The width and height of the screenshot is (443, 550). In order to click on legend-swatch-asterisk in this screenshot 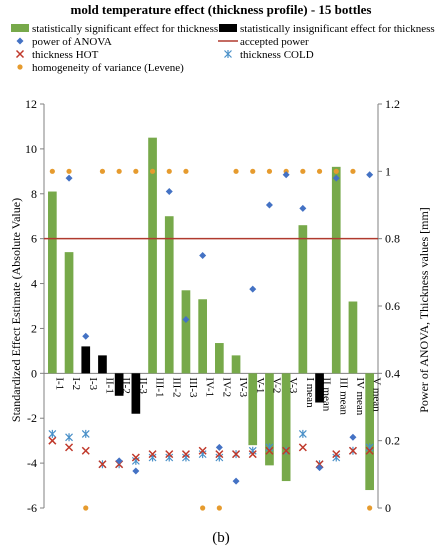, I will do `click(228, 54)`.